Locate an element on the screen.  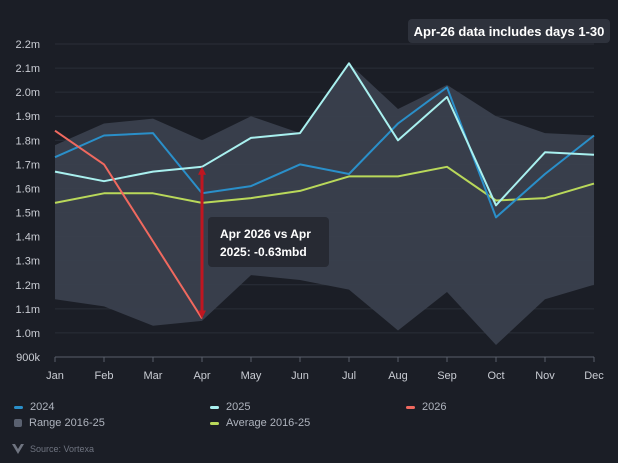
legend-swatch-range is located at coordinates (18, 423).